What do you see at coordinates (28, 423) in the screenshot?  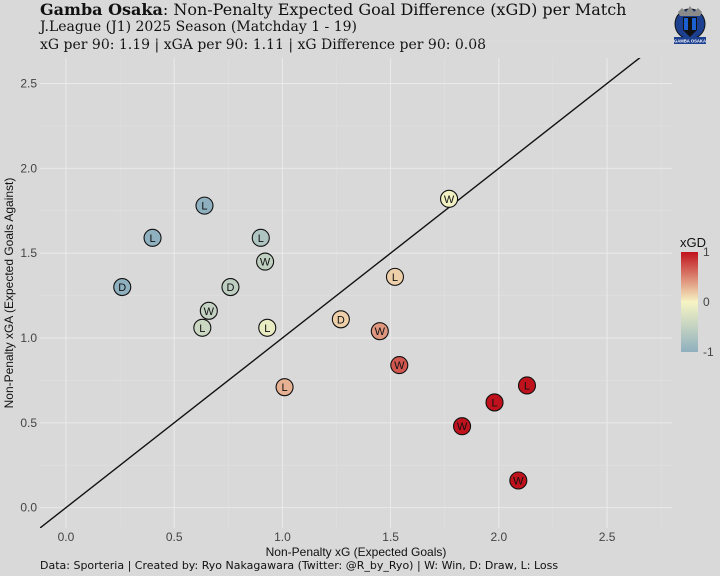 I see `y-tick-label: 0.5` at bounding box center [28, 423].